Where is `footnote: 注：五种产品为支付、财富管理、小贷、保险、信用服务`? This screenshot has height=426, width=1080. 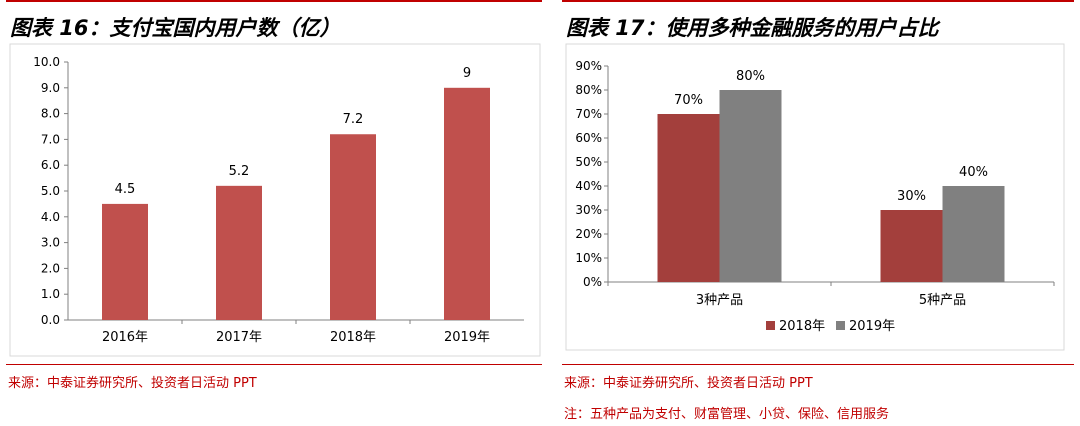
footnote: 注：五种产品为支付、财富管理、小贷、保险、信用服务 is located at coordinates (727, 414).